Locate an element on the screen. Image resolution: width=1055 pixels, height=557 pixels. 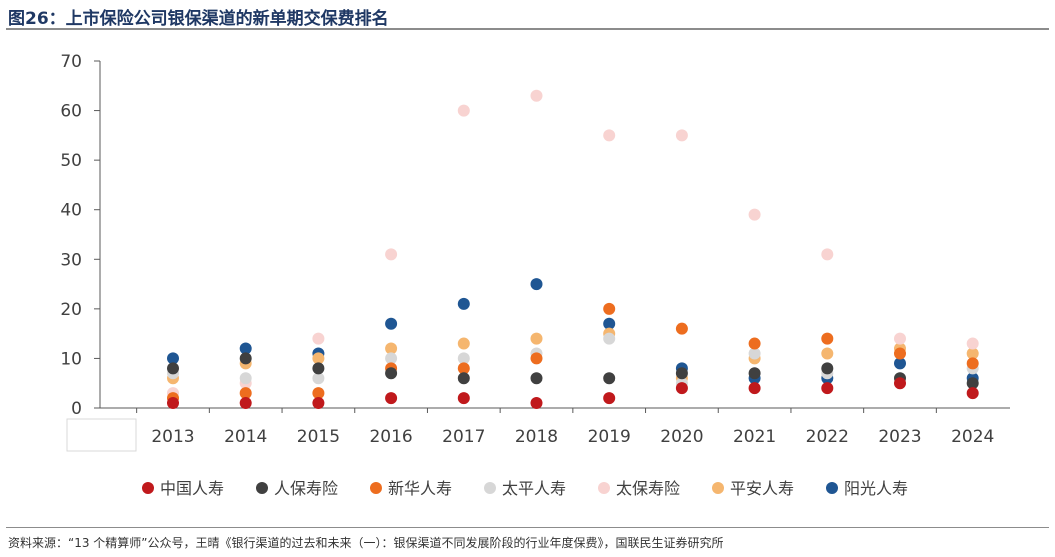
legend-label: 太保寿险 is located at coordinates (648, 488).